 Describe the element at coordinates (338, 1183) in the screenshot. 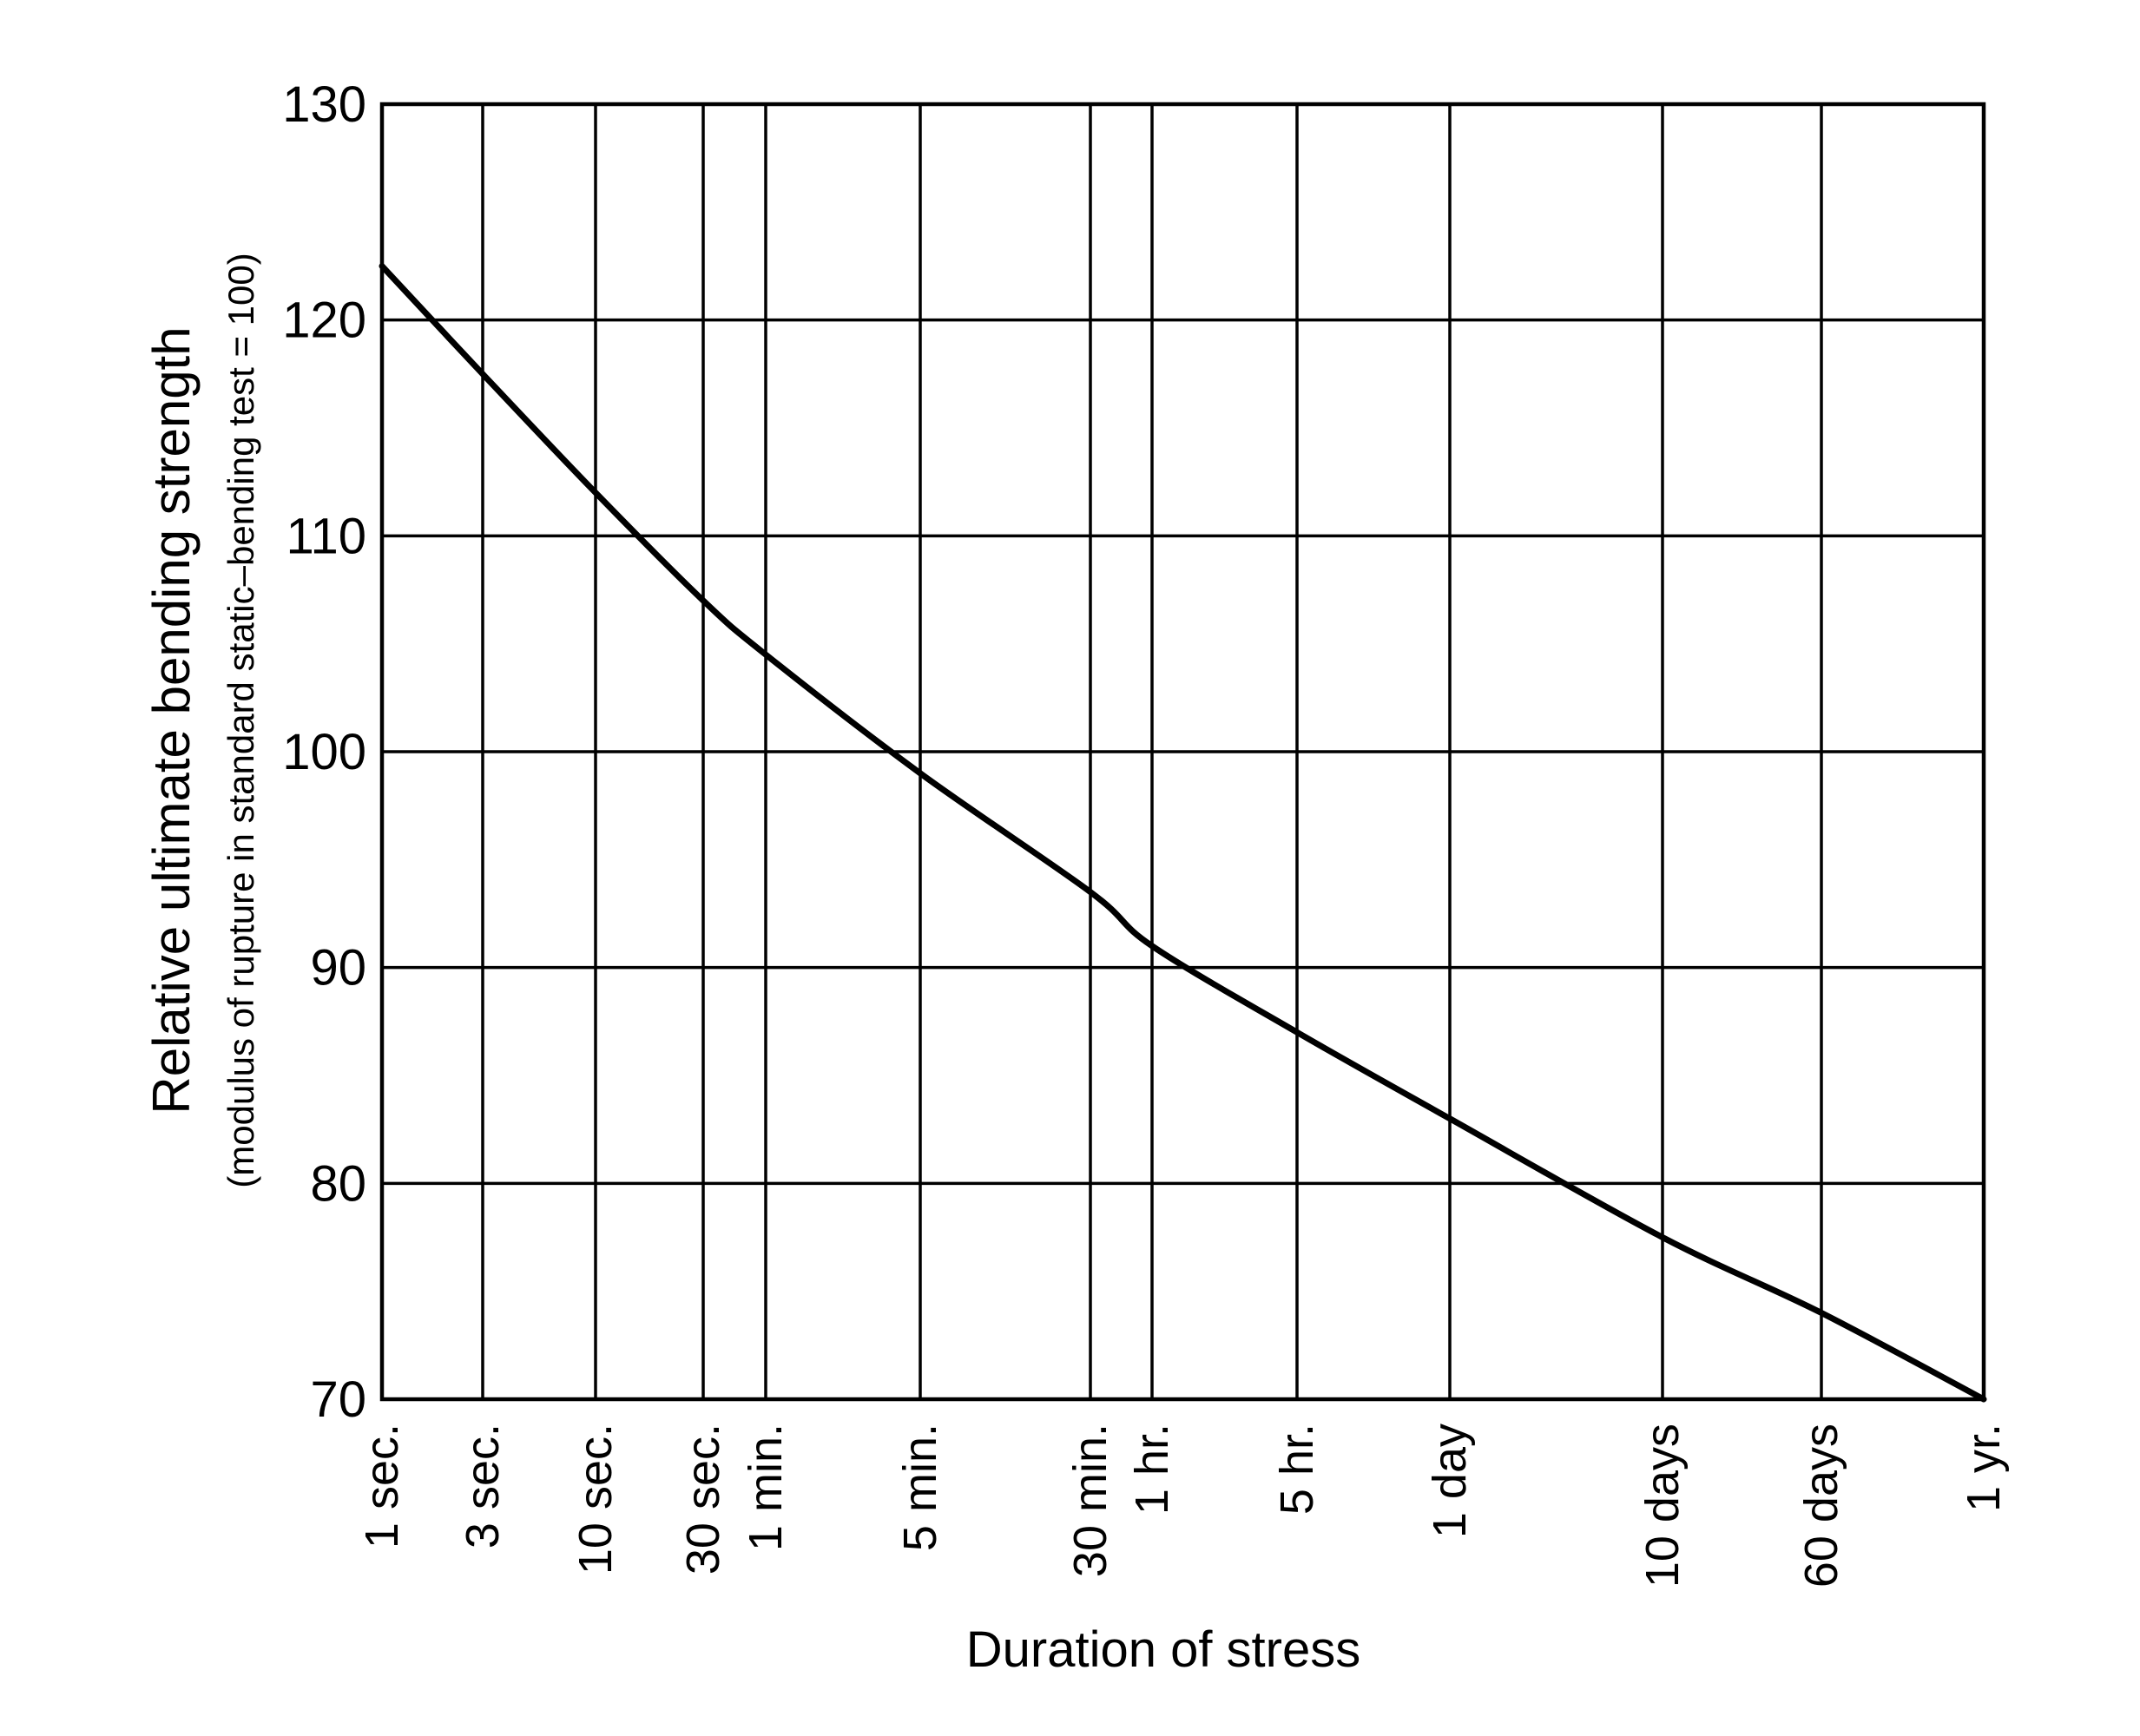

I see `y-tick-label: 80` at that location.